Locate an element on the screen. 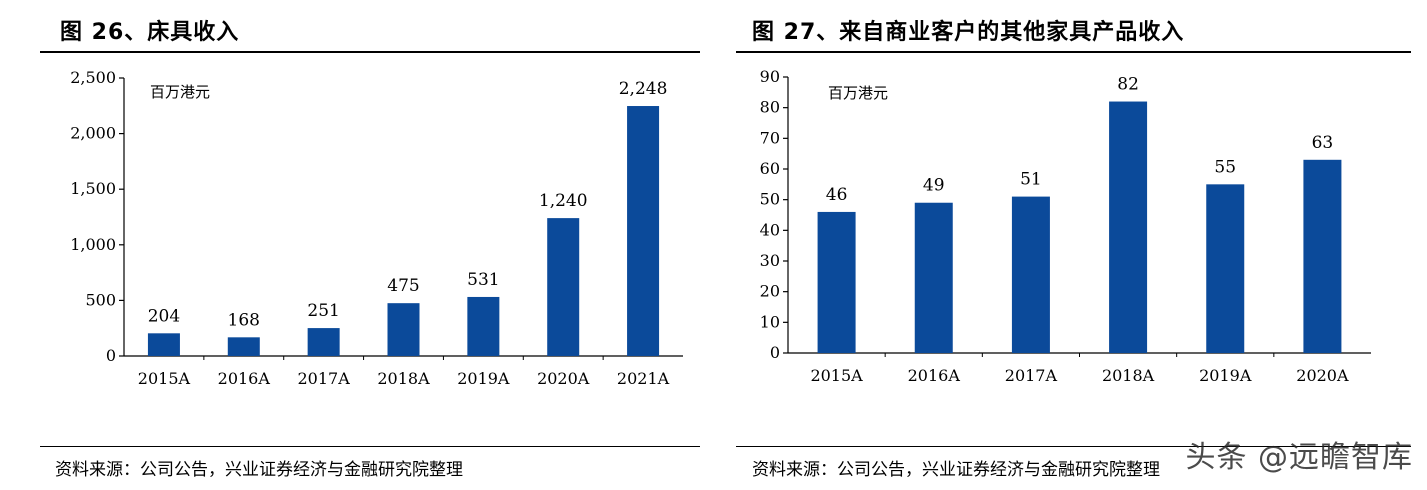 This screenshot has width=1427, height=490. data-label: 46 is located at coordinates (837, 195).